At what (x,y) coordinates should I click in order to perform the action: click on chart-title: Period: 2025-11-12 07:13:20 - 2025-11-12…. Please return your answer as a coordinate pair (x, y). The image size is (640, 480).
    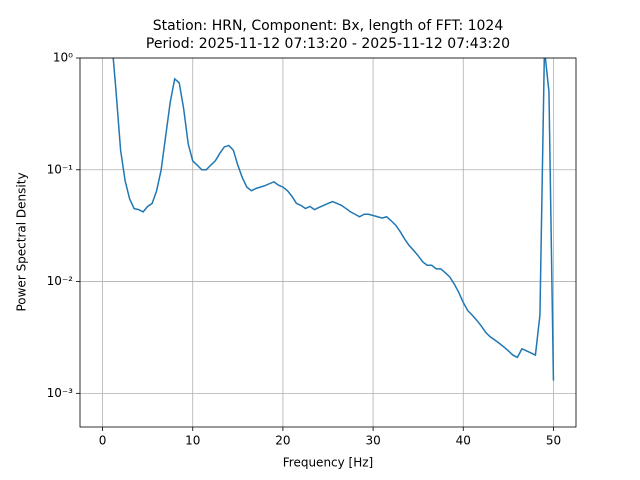
    Looking at the image, I should click on (328, 44).